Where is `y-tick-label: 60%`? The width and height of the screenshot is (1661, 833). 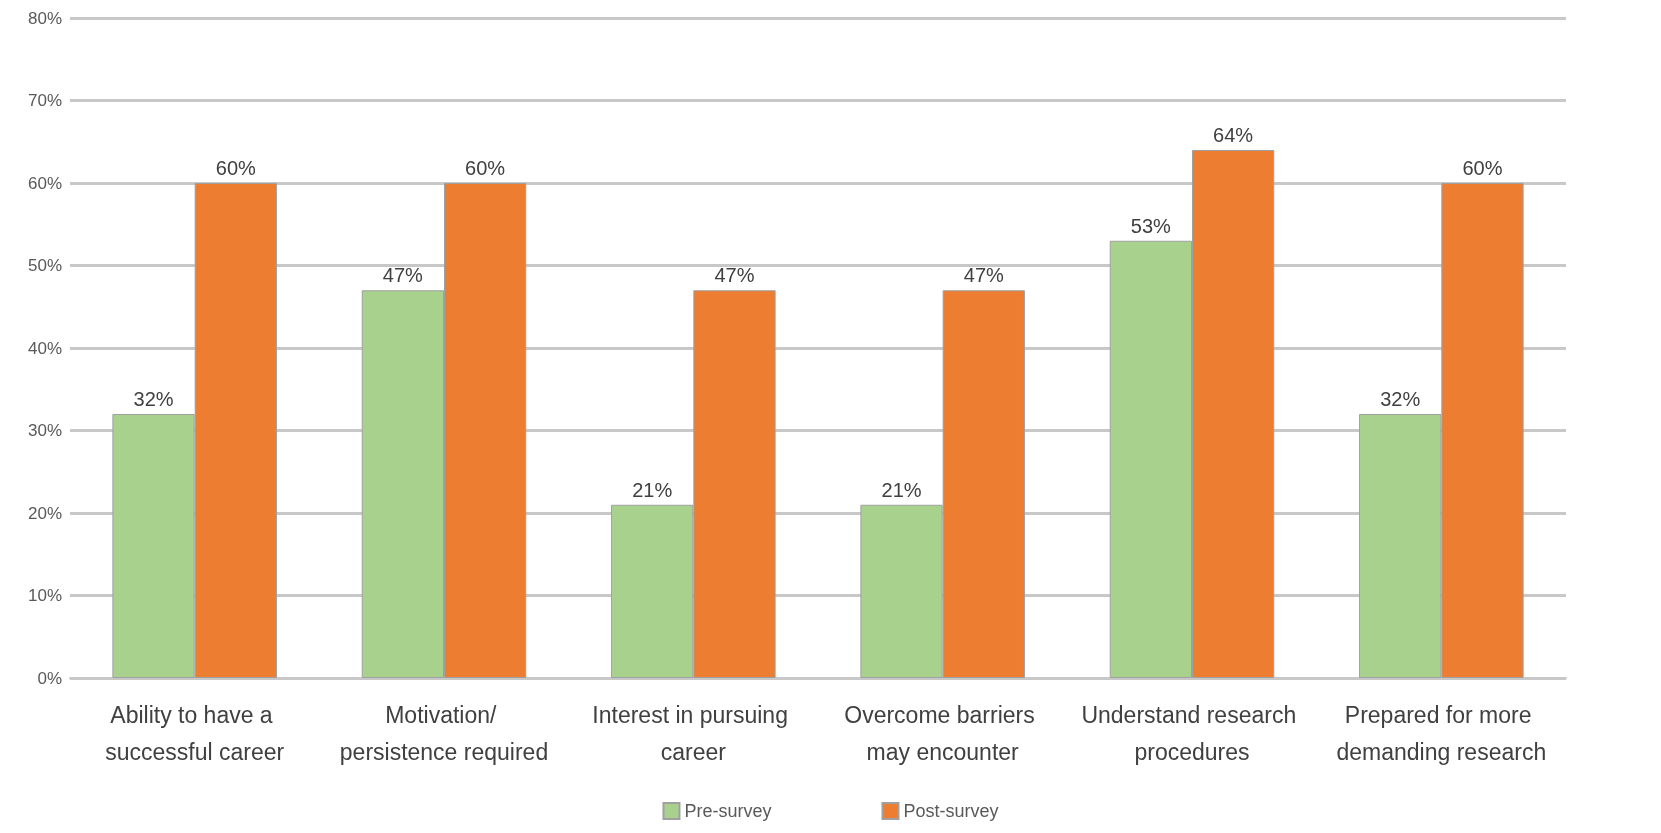
y-tick-label: 60% is located at coordinates (44, 183).